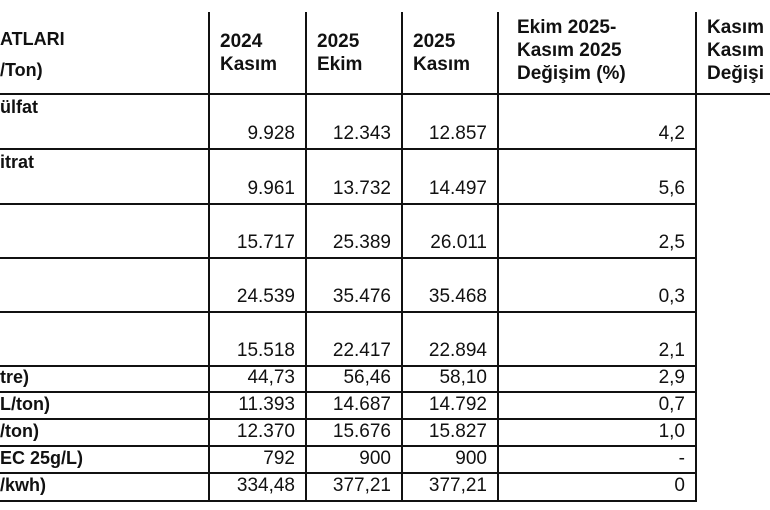  What do you see at coordinates (42, 457) in the screenshot?
I see `row-label: EC 25g/L)` at bounding box center [42, 457].